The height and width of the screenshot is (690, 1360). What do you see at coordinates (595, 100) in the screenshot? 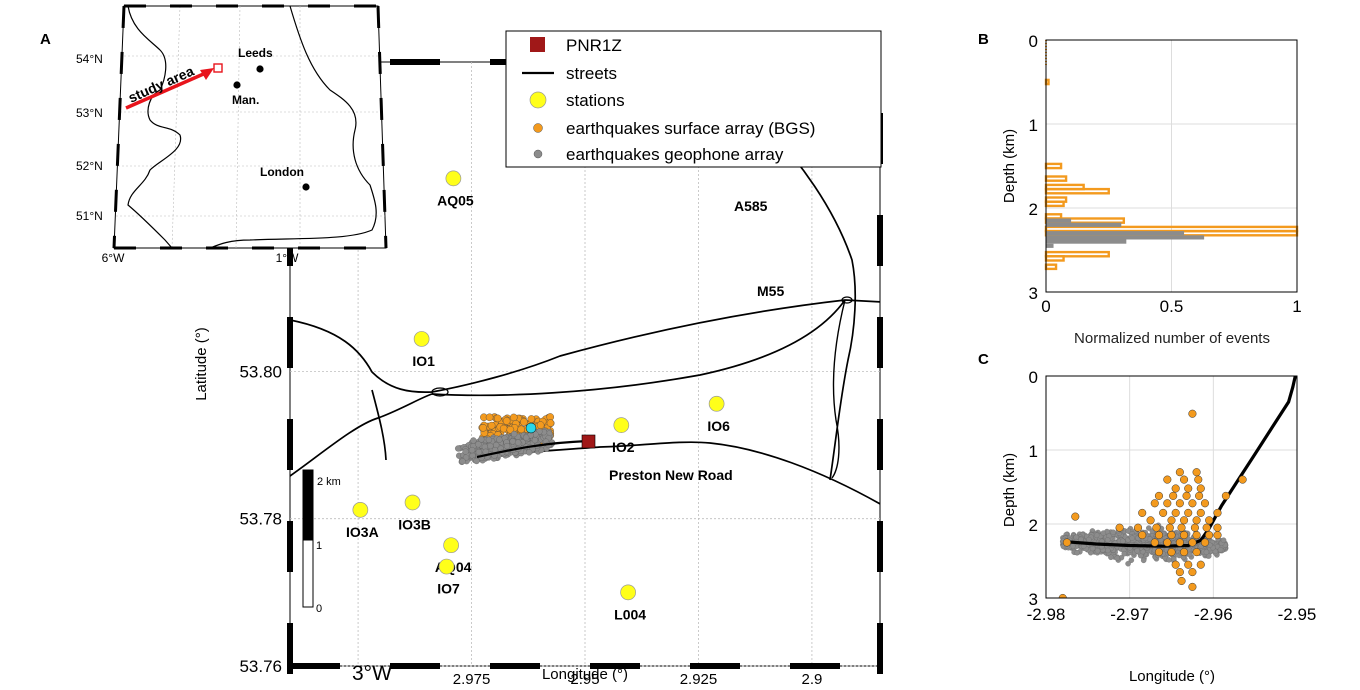
I see `legend-label-stations: stations` at bounding box center [595, 100].